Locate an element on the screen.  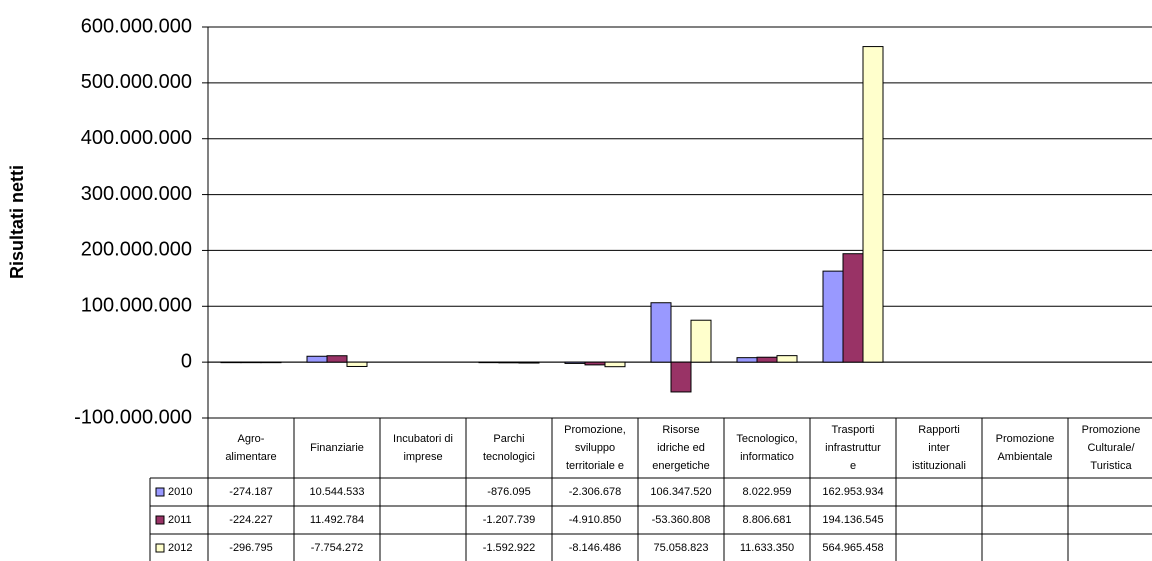
table-value: -2.306.678 is located at coordinates (595, 492).